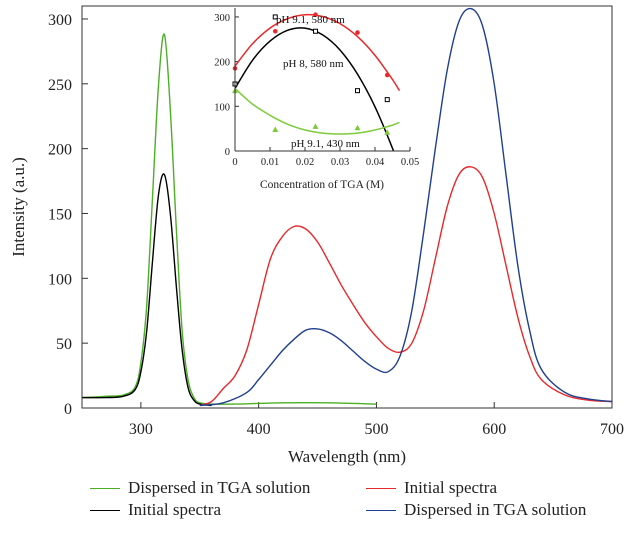 This screenshot has width=632, height=552. I want to click on main-y-tick-label: 50, so click(64, 344).